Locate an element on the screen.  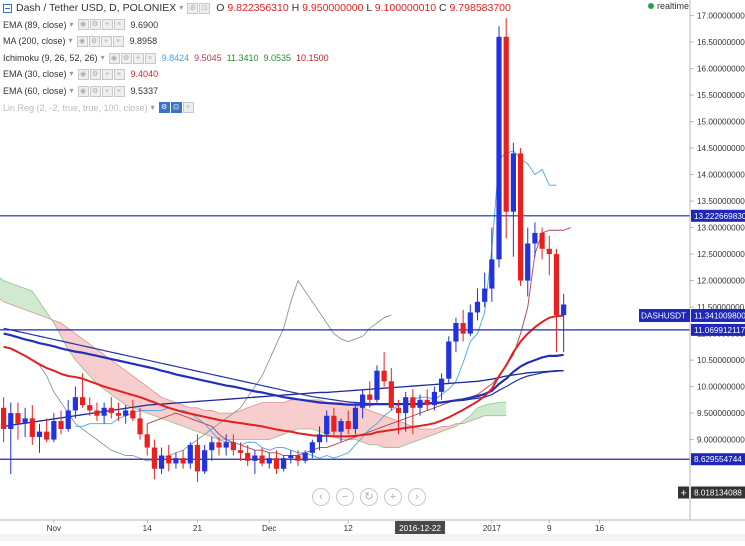
zoom-reset-icon: ↻ is located at coordinates (369, 497).